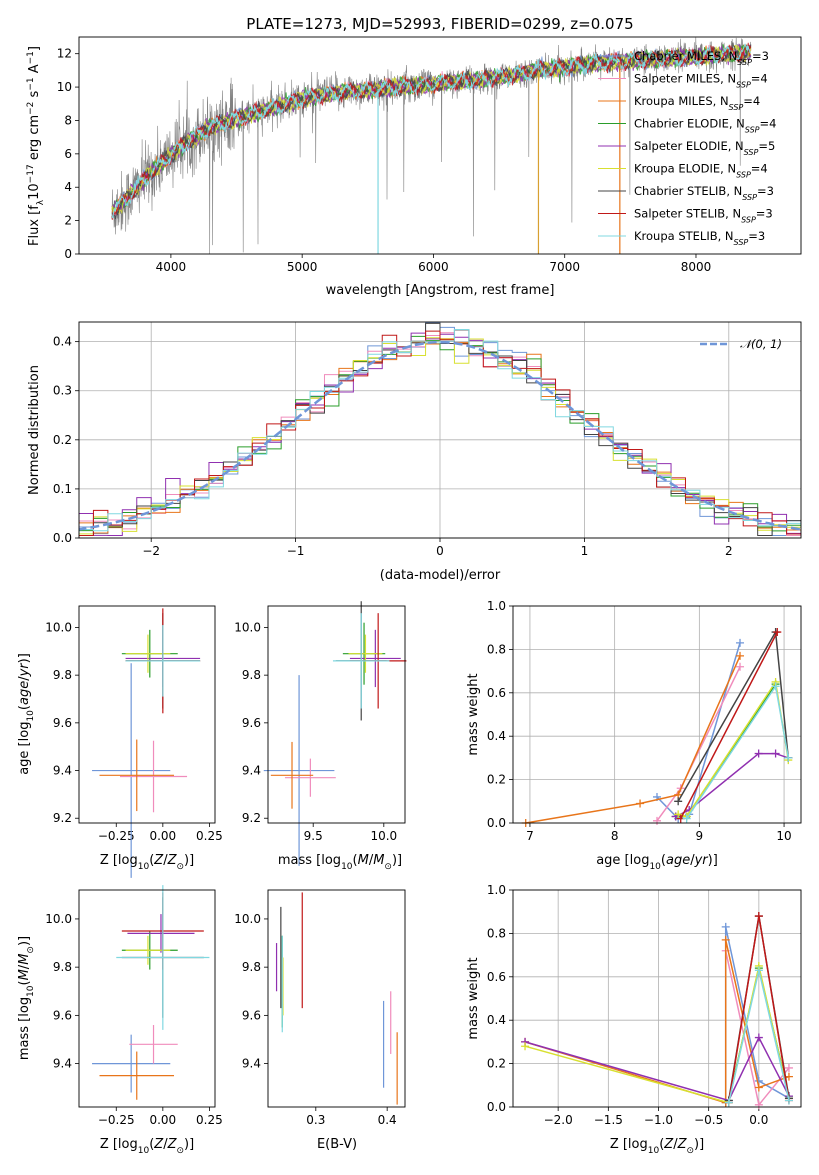 The width and height of the screenshot is (819, 1175). What do you see at coordinates (147, 998) in the screenshot?
I see `mass-vs-Z-frame` at bounding box center [147, 998].